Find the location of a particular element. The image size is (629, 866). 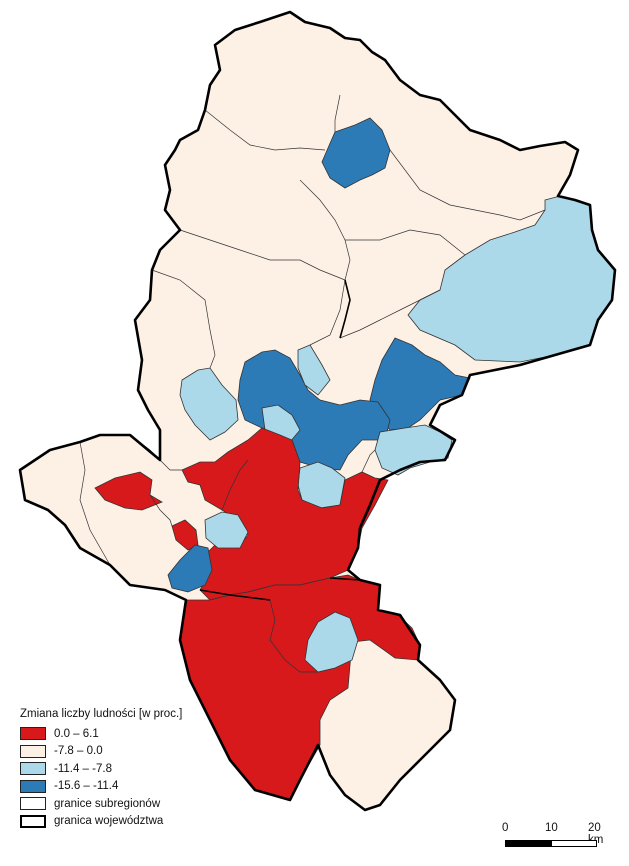

region-center-light-left is located at coordinates (226, 530).